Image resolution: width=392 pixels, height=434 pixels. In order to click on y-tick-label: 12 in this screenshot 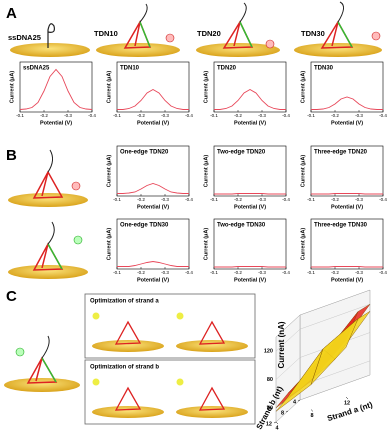, I will do `click(269, 424)`.